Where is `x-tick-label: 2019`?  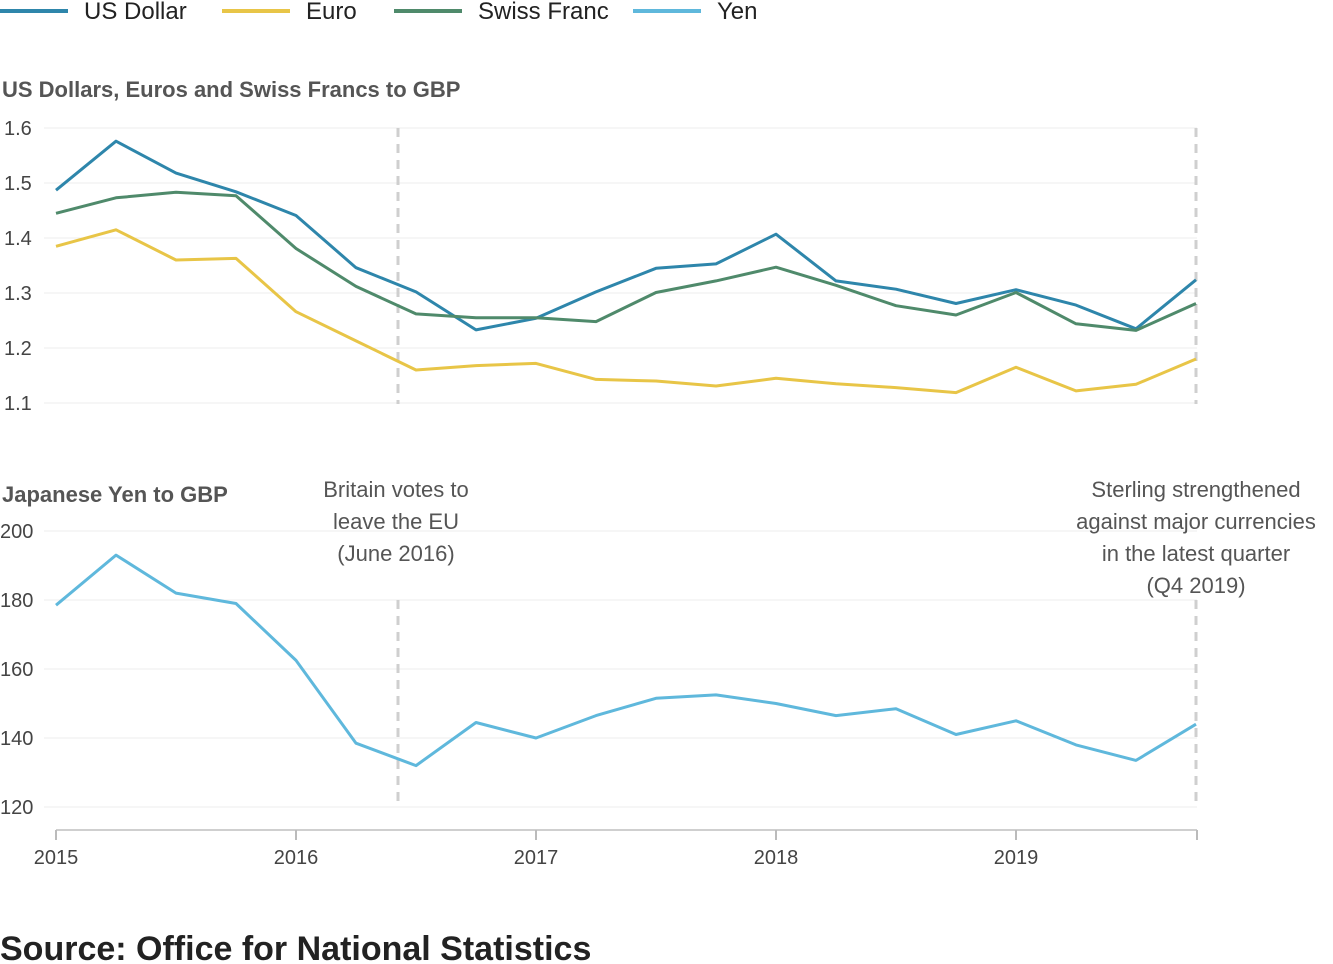
x-tick-label: 2019 is located at coordinates (1016, 858).